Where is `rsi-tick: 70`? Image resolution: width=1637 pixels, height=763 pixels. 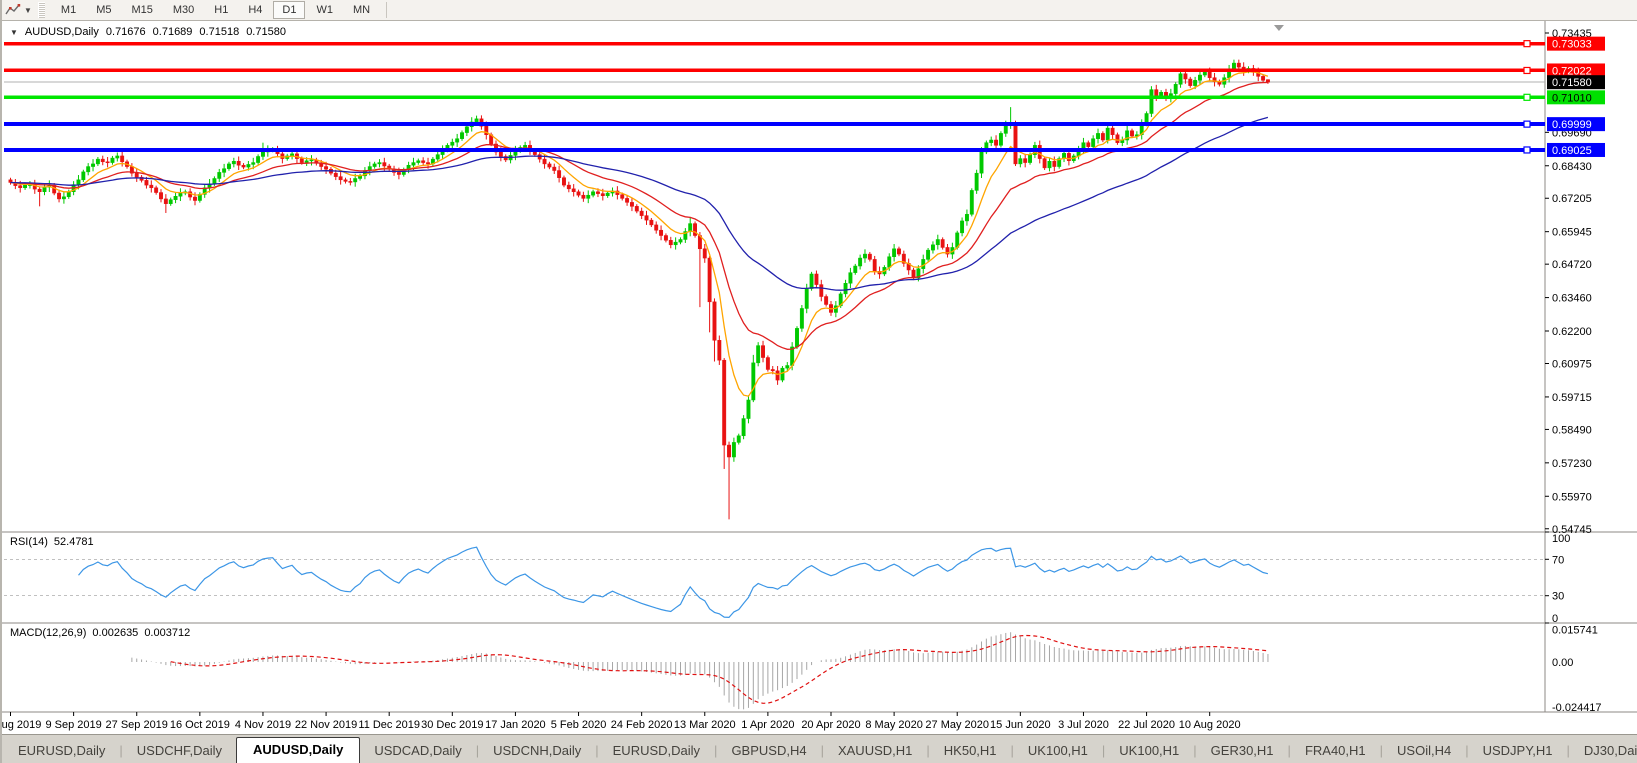
rsi-tick: 70 is located at coordinates (1558, 560).